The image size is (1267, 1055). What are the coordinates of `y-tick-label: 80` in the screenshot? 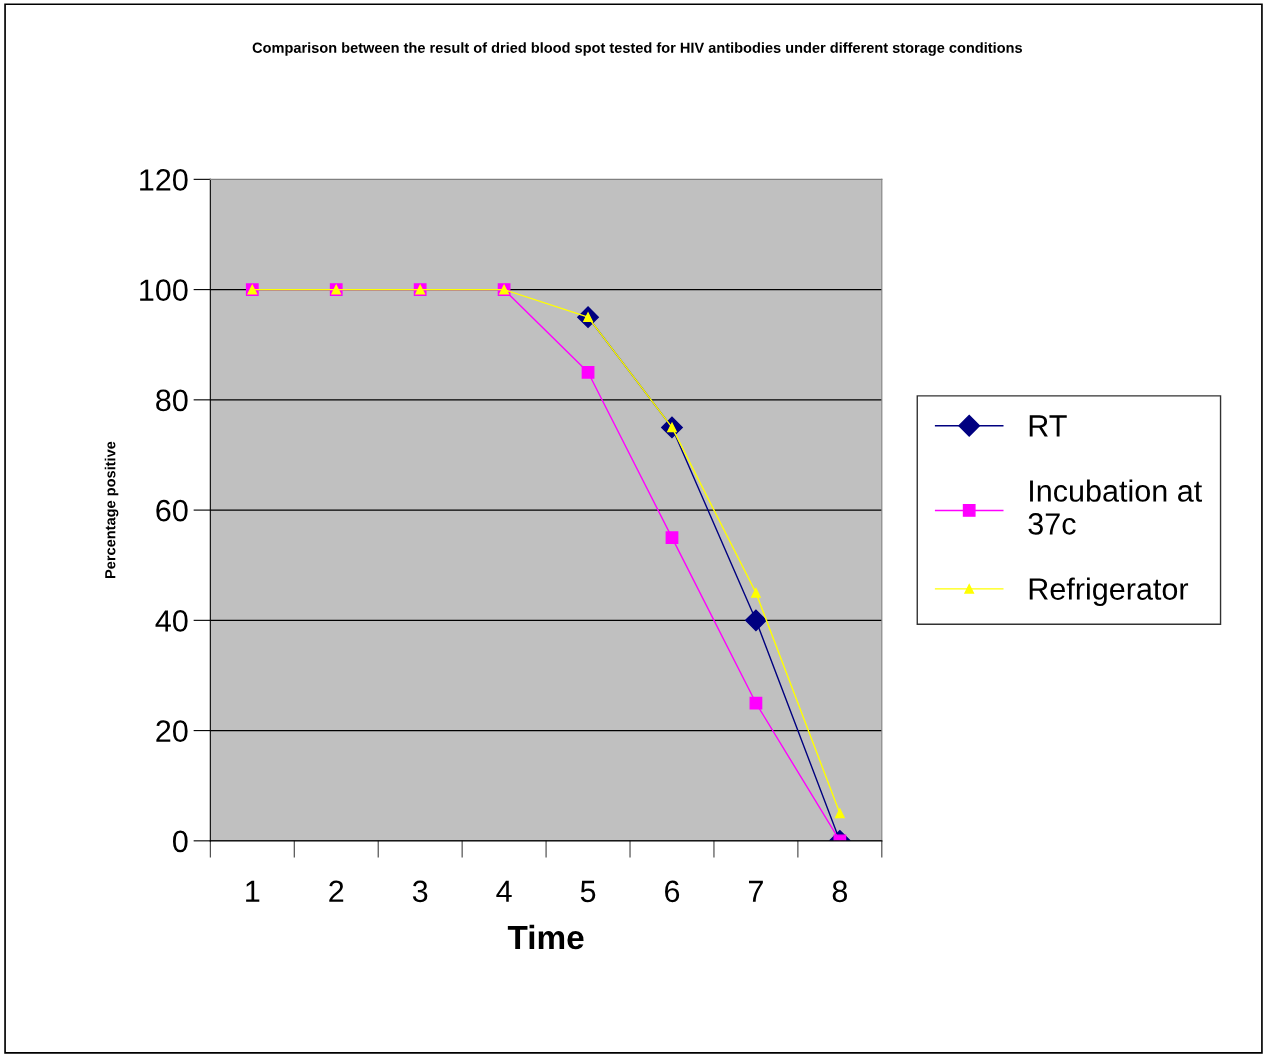 It's located at (172, 400).